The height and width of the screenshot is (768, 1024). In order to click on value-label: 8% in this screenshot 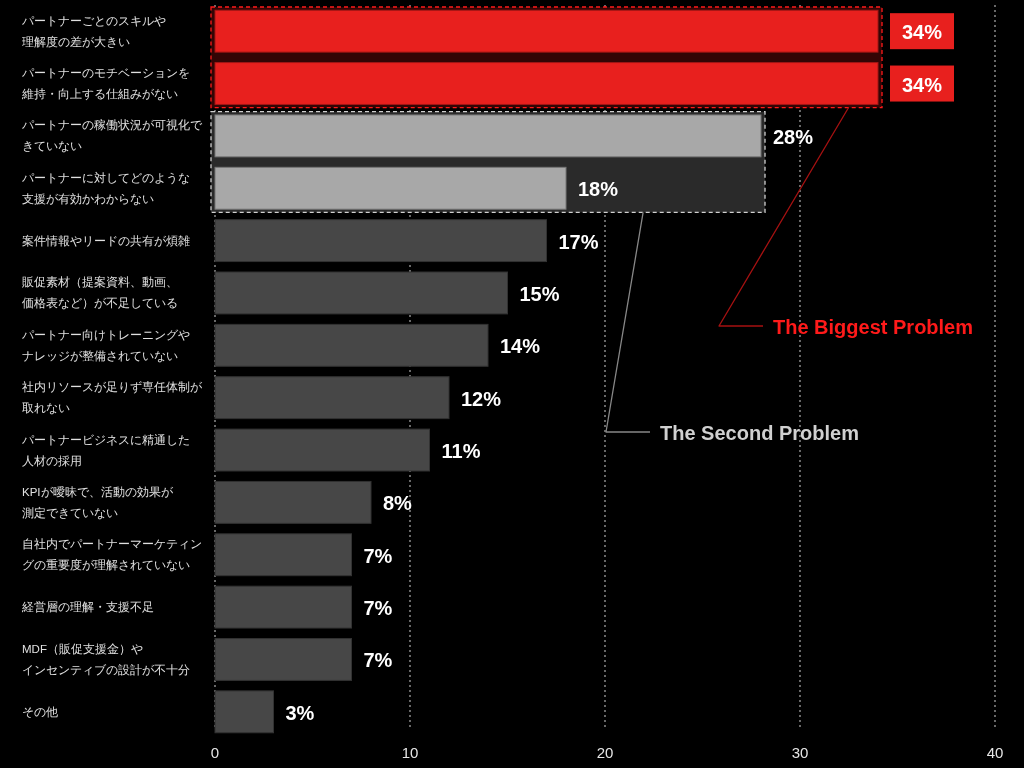, I will do `click(397, 503)`.